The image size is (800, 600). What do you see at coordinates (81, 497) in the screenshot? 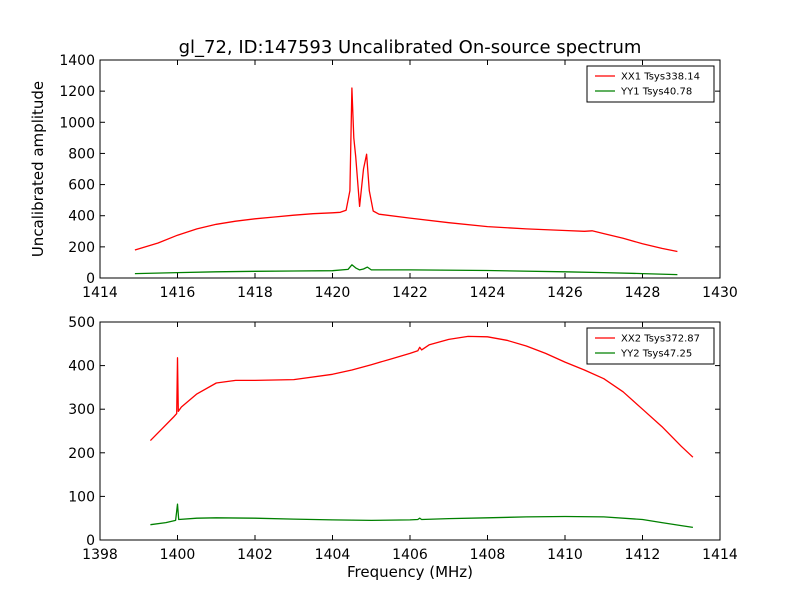
I see `bottom-y-tick-label: 100` at bounding box center [81, 497].